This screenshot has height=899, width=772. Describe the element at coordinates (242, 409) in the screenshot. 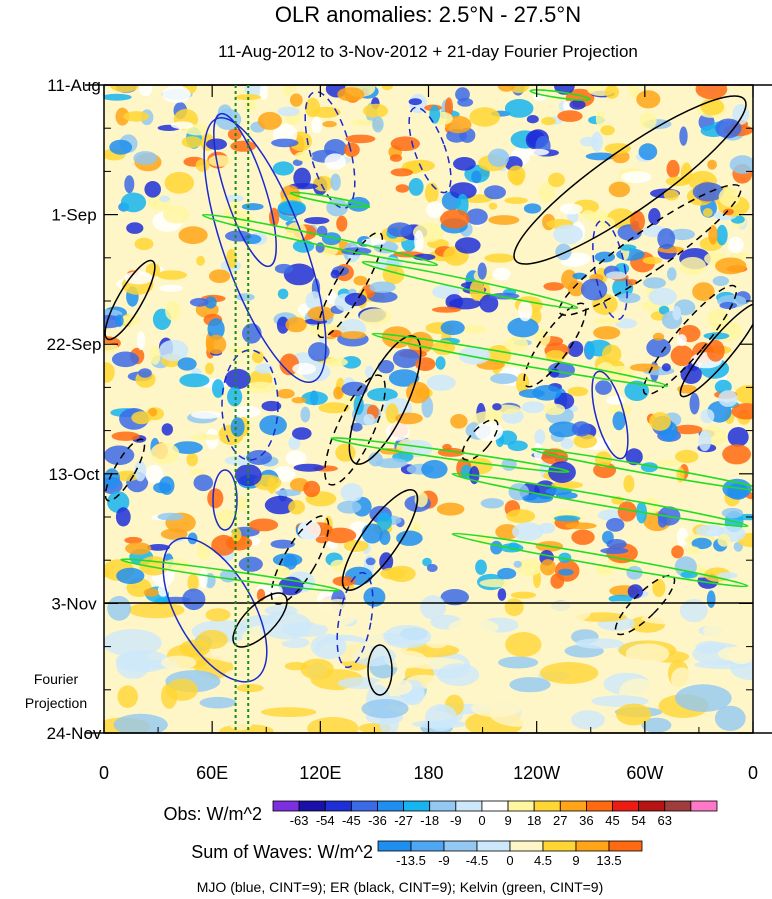

I see `vertical-markers` at that location.